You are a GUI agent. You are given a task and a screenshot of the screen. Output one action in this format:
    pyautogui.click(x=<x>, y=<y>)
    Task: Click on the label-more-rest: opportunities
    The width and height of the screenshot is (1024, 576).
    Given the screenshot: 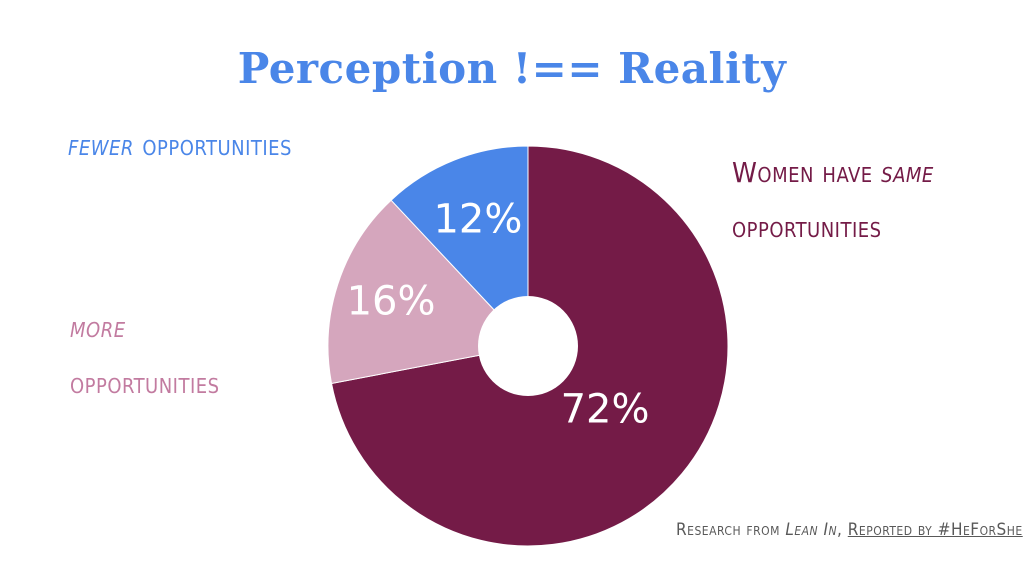 What is the action you would take?
    pyautogui.click(x=145, y=383)
    